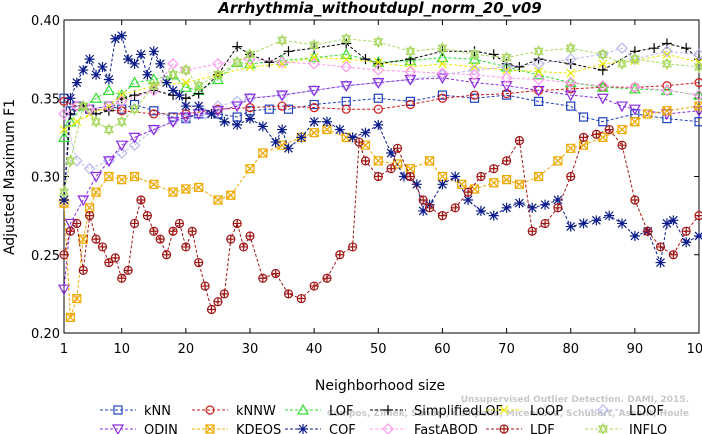 This screenshot has height=434, width=702. Describe the element at coordinates (380, 108) in the screenshot. I see `series-knn` at that location.